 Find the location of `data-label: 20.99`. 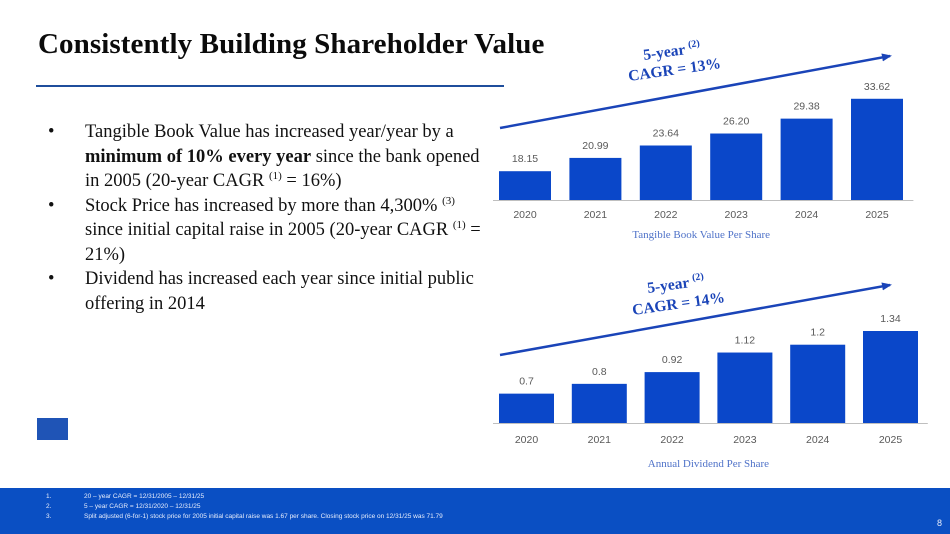

data-label: 20.99 is located at coordinates (595, 146).